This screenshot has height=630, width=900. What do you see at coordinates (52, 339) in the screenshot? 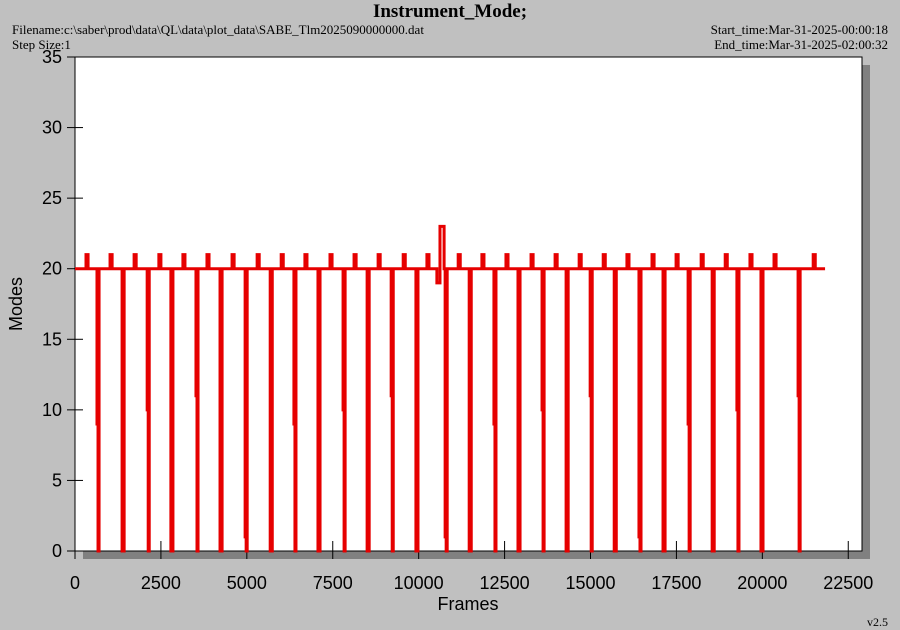
I see `y-tick-label: 15` at bounding box center [52, 339].